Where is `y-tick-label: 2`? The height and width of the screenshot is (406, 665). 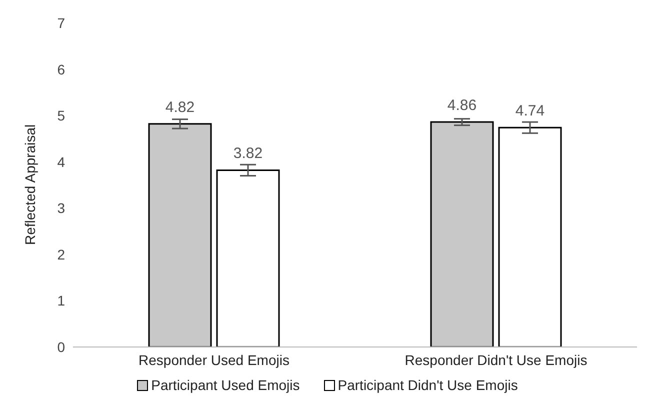
y-tick-label: 2 is located at coordinates (61, 254).